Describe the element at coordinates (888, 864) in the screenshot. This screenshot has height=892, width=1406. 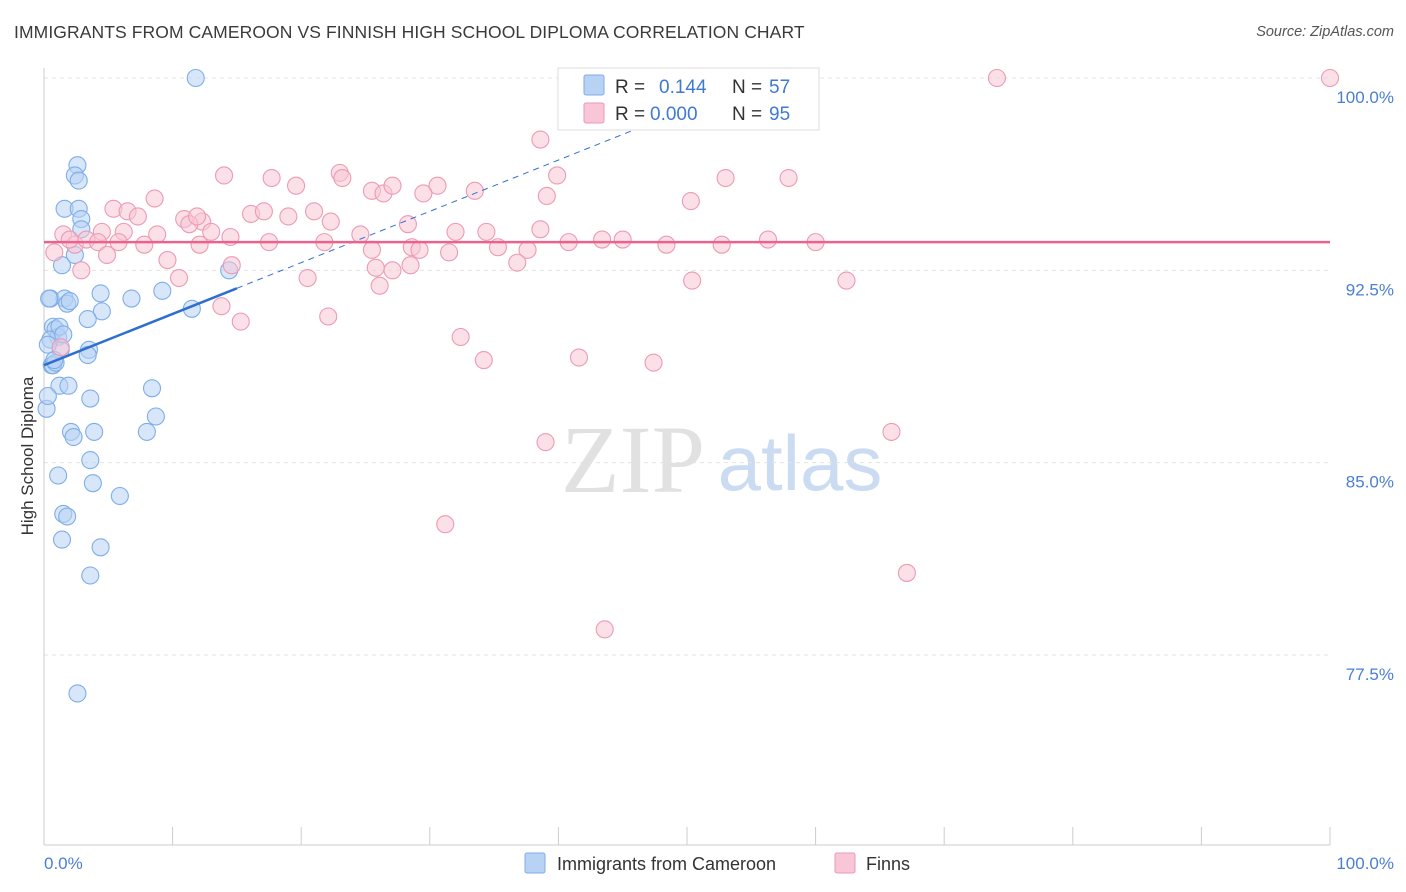
I see `series-legend-label-finns: Finns` at that location.